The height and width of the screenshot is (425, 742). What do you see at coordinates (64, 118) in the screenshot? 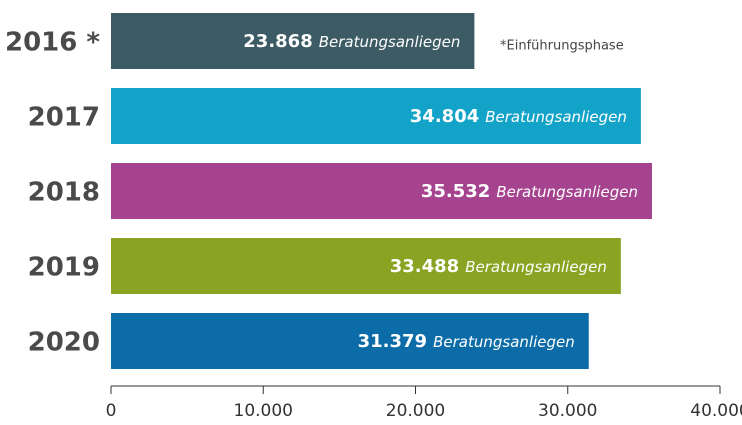
I see `category-label: 2017` at bounding box center [64, 118].